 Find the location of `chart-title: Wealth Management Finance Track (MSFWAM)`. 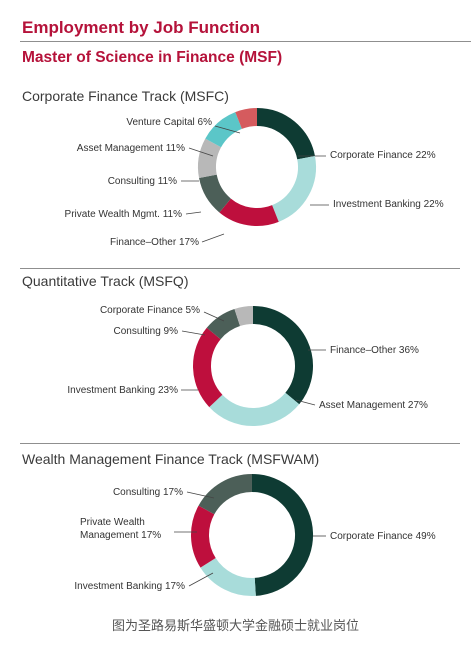

chart-title: Wealth Management Finance Track (MSFWAM) is located at coordinates (171, 459).